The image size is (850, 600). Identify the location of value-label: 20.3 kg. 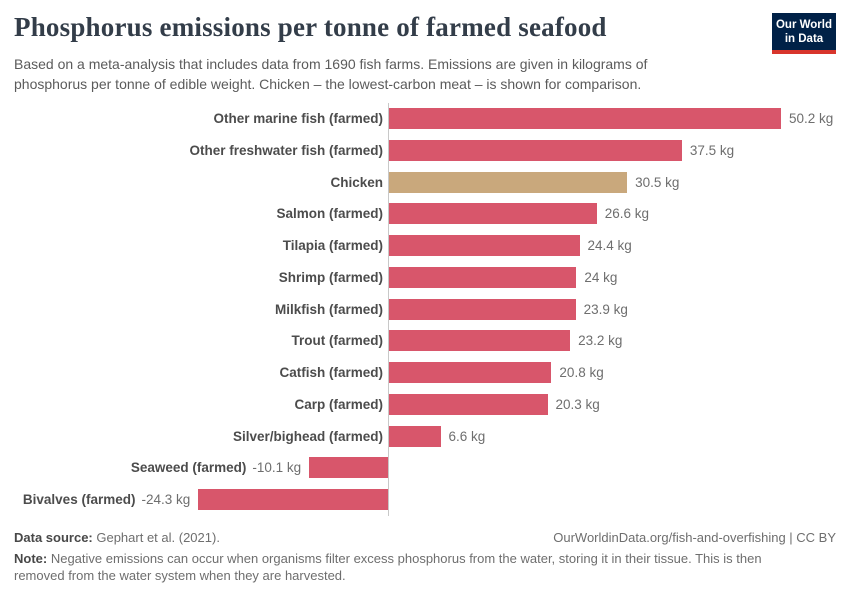
(577, 404).